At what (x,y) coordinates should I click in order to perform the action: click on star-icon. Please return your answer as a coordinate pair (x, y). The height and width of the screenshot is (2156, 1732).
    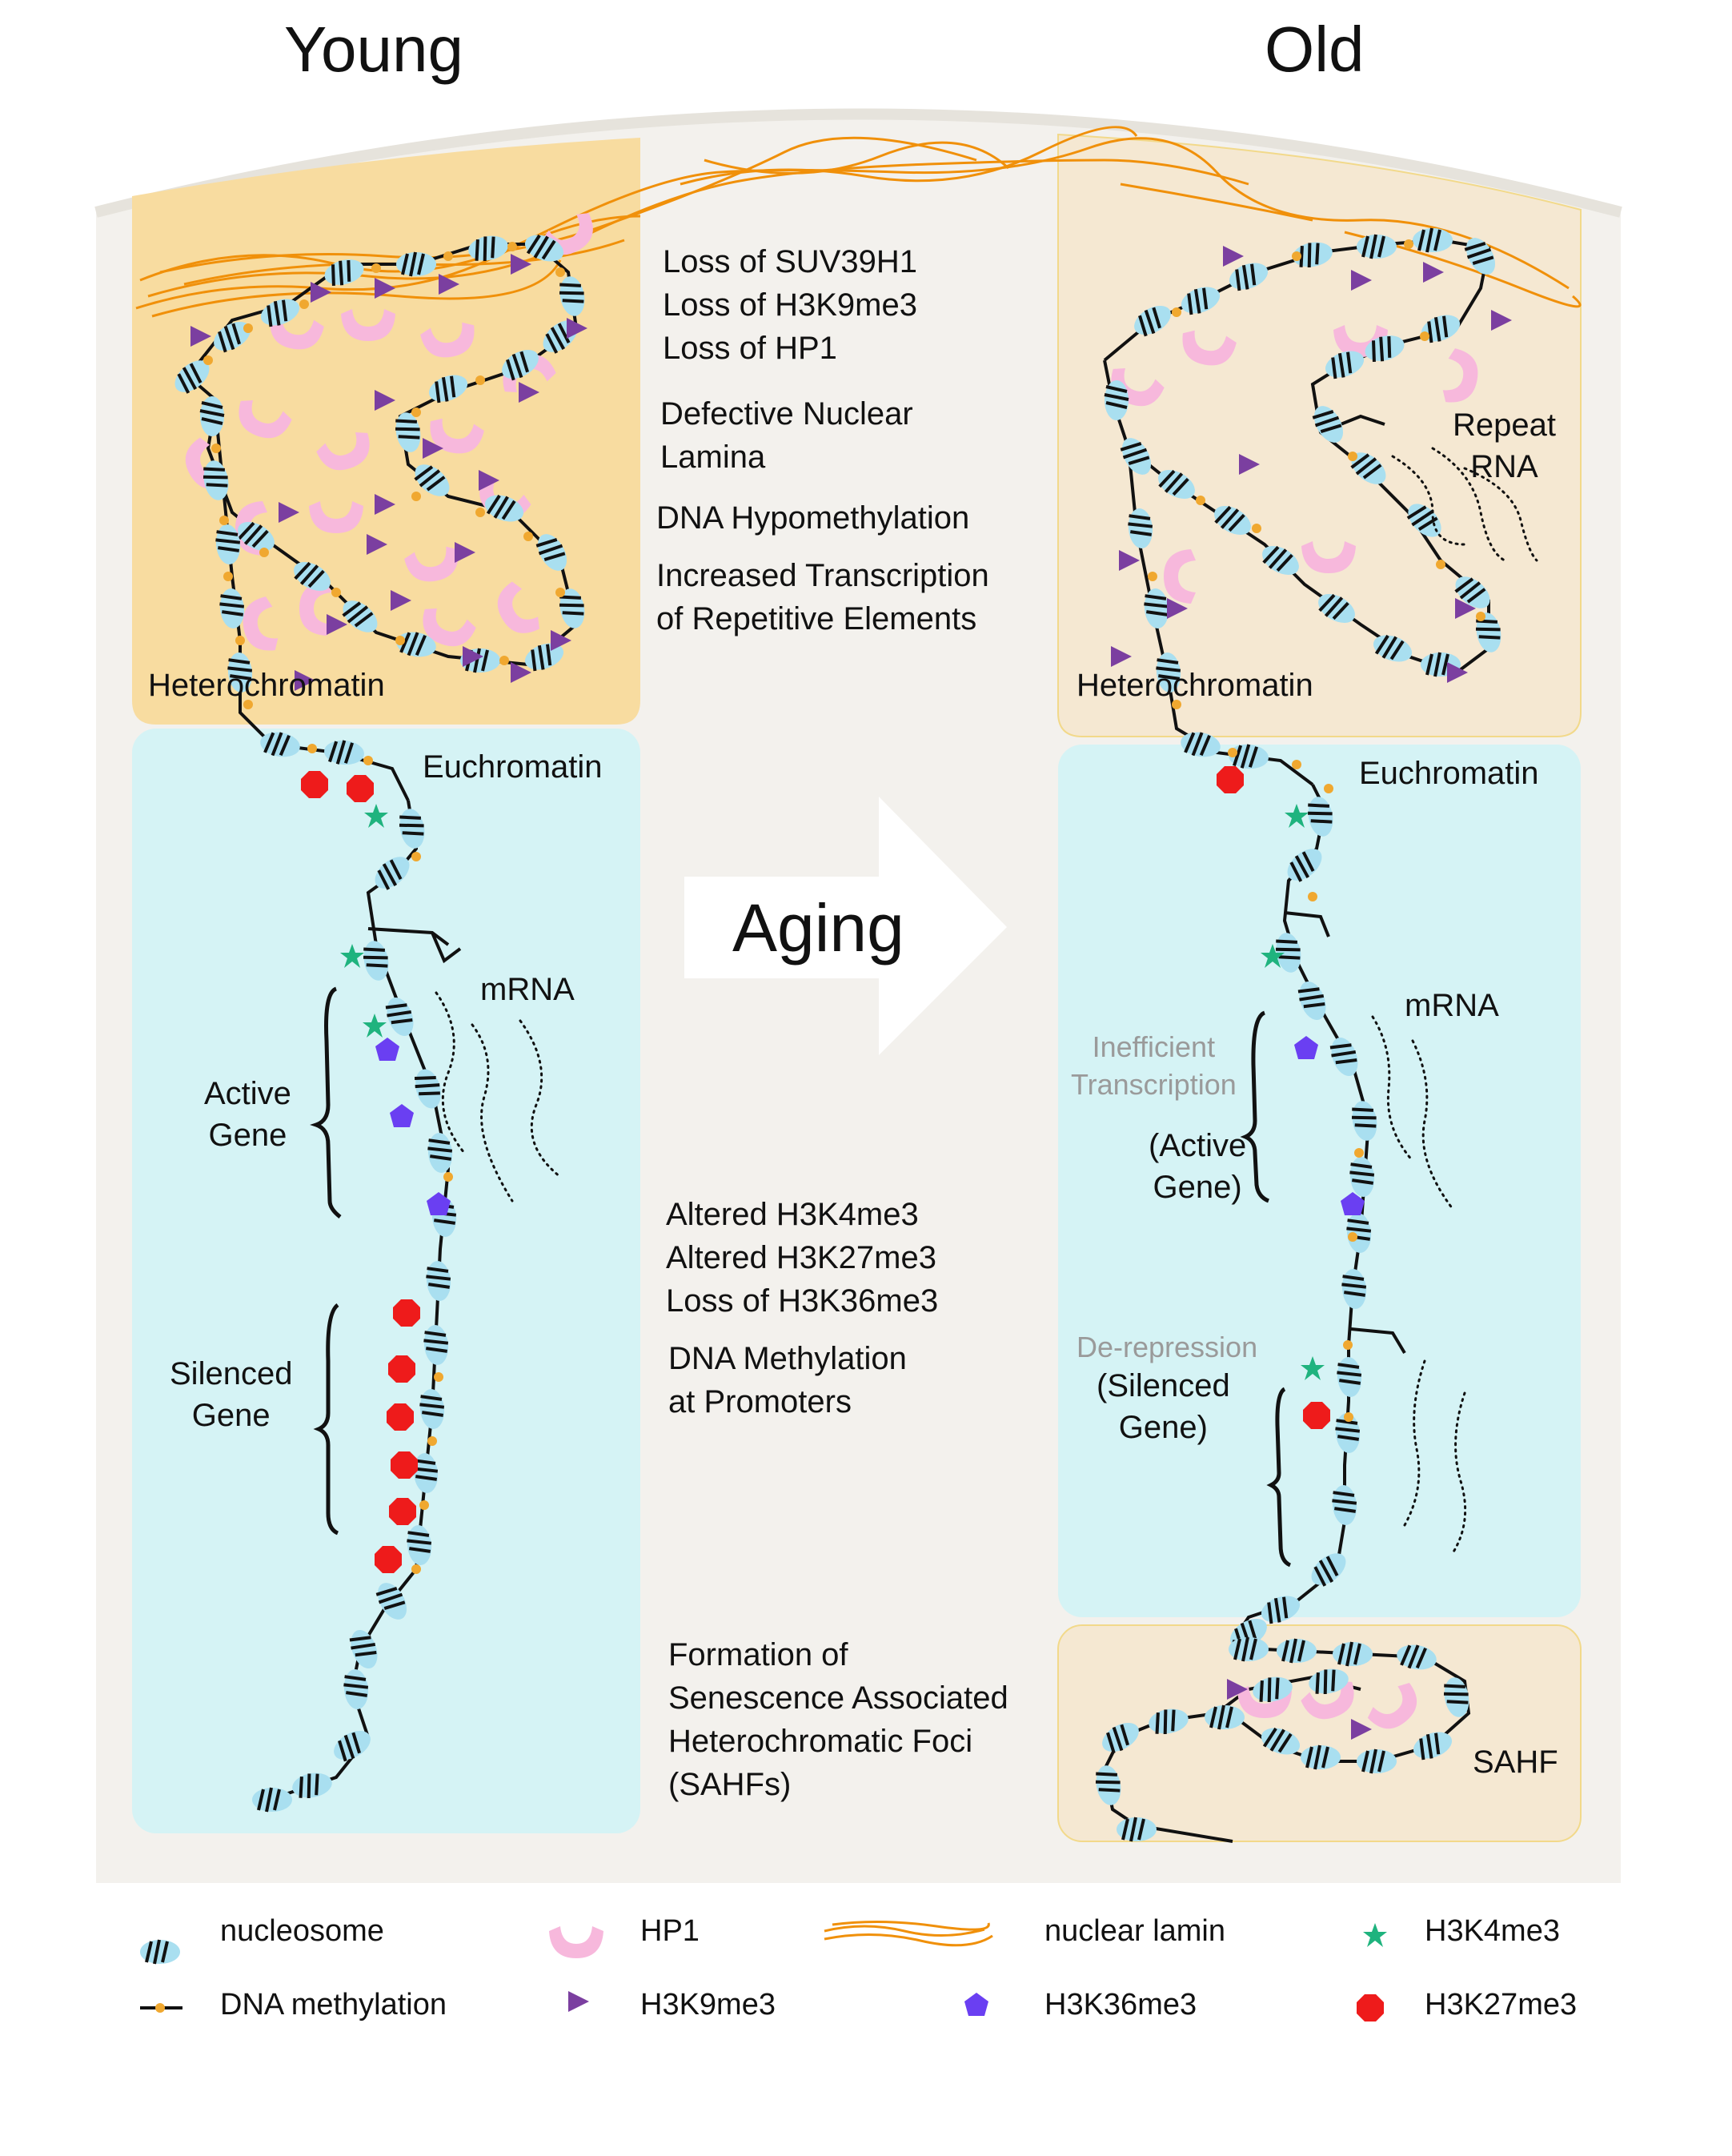
    Looking at the image, I should click on (1375, 1935).